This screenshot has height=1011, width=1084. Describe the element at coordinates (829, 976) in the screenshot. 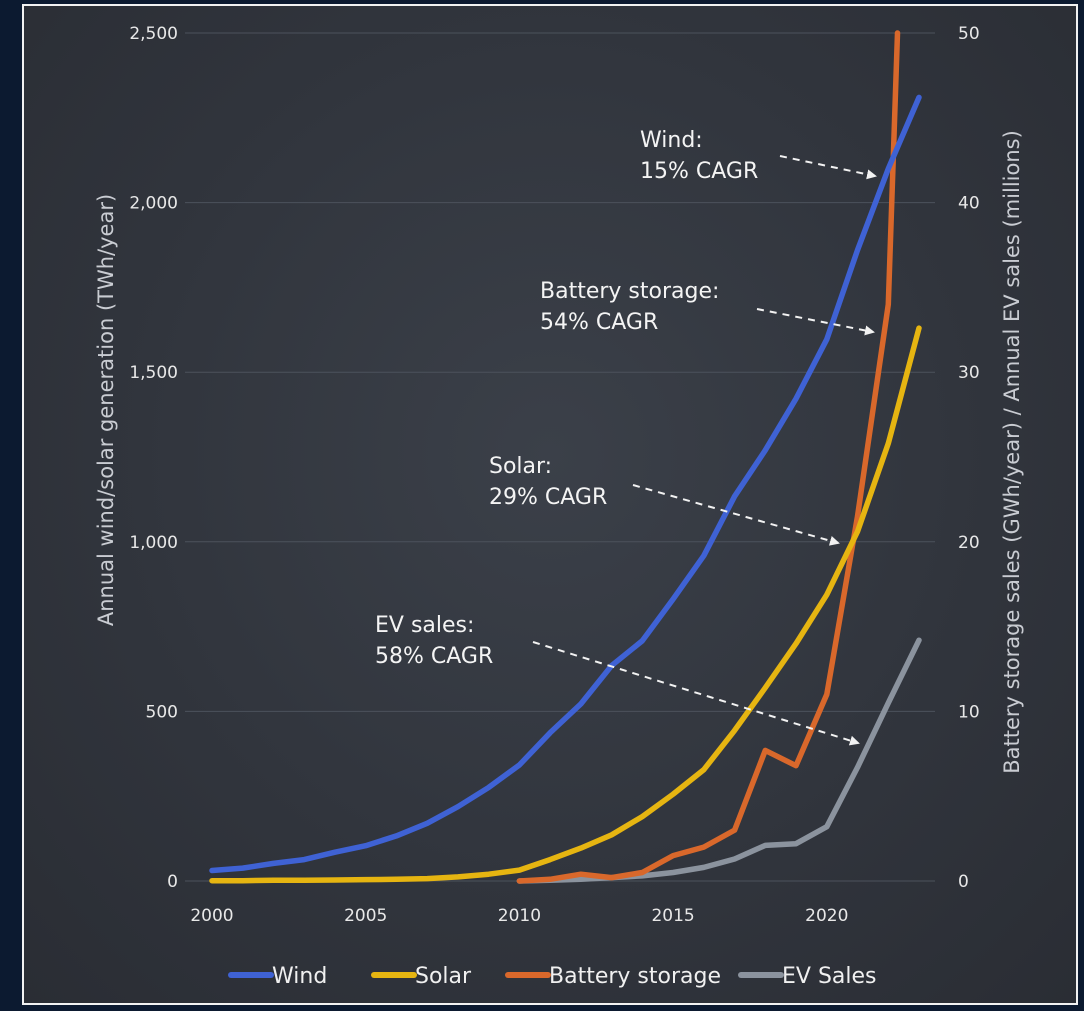

I see `legend-label: EV Sales` at that location.